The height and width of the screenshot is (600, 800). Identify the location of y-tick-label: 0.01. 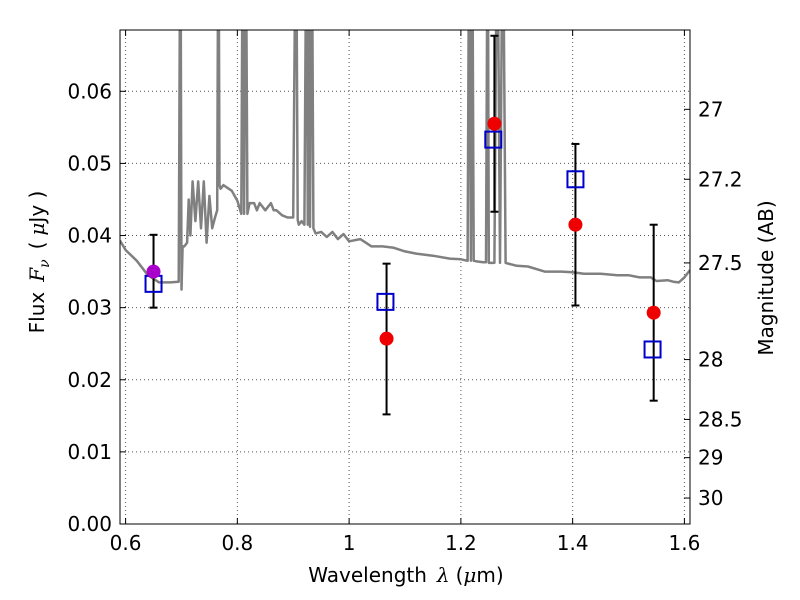
(89, 452).